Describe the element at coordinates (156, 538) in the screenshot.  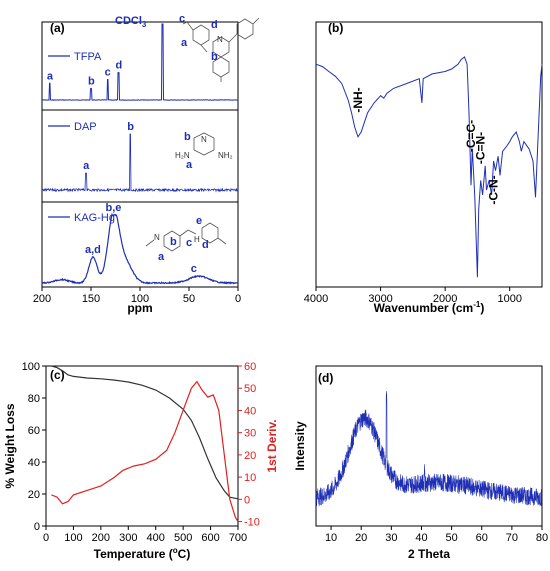
I see `c-xtick-label-4: 400` at that location.